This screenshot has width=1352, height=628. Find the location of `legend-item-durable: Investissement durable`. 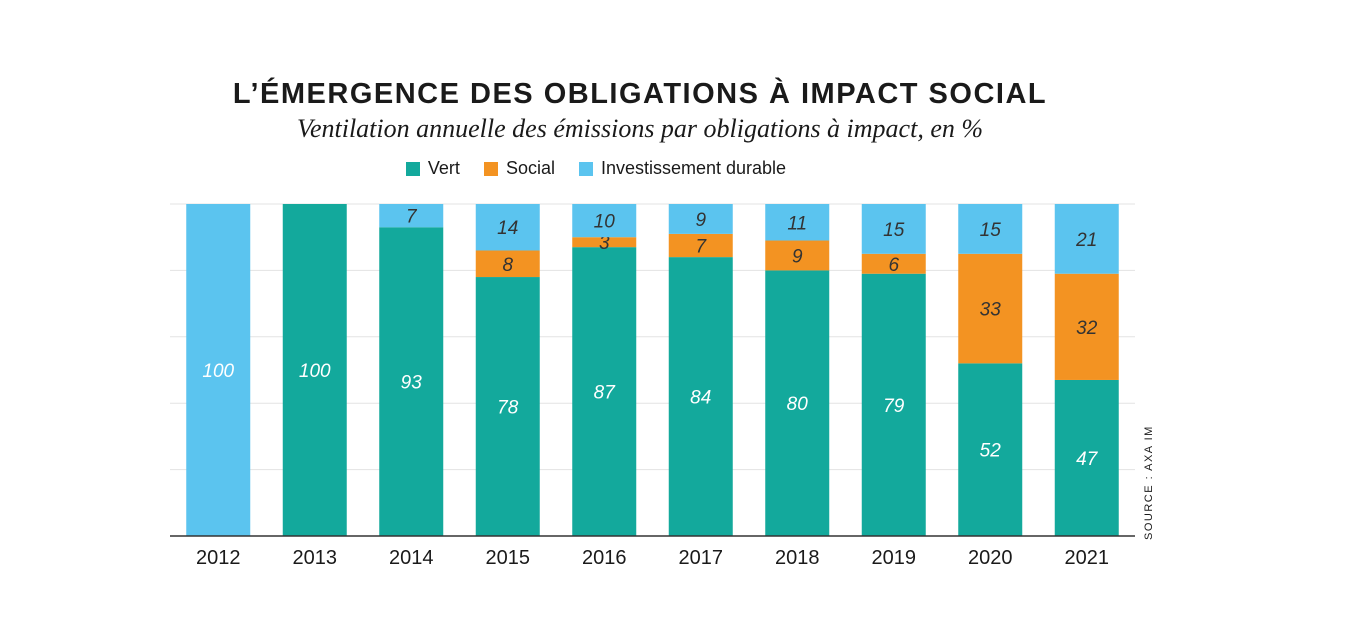

legend-item-durable: Investissement durable is located at coordinates (682, 168).